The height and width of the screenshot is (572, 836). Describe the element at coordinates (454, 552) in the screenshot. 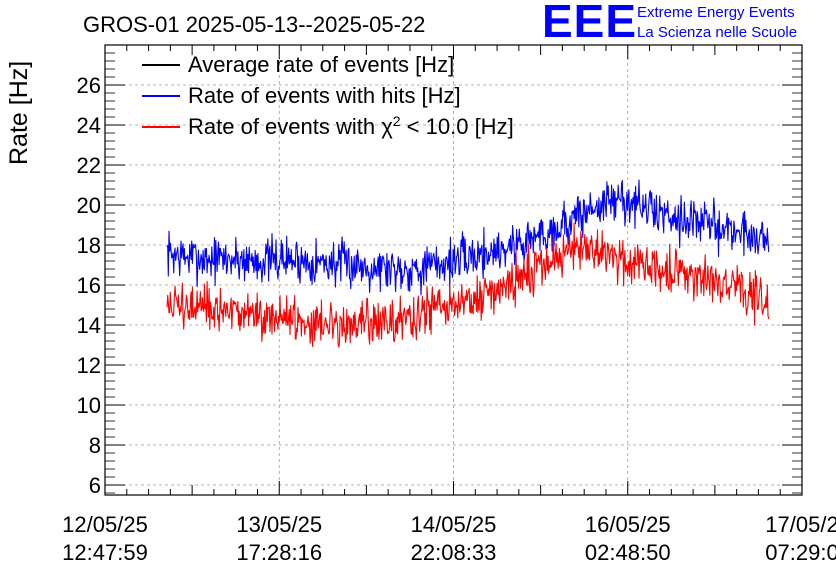

I see `x-tick-label-time: 22:08:33` at that location.